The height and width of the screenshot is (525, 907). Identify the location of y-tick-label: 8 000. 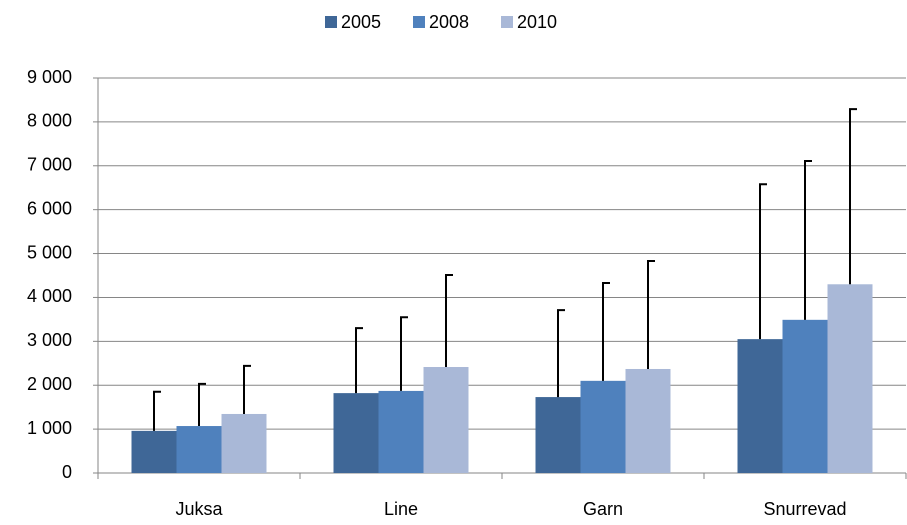
(49, 121).